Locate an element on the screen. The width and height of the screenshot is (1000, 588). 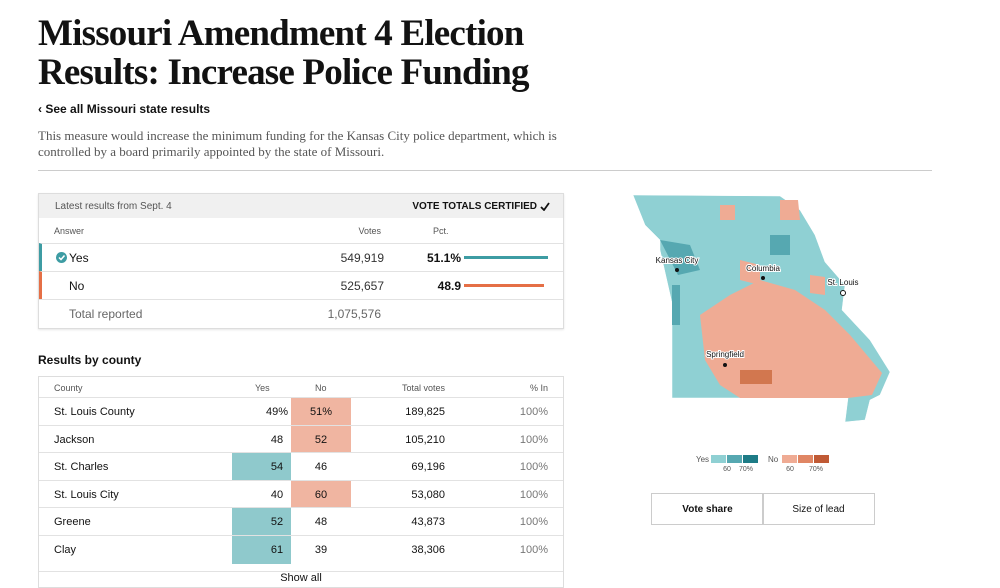
county-cell: St. Louis County is located at coordinates (94, 412).